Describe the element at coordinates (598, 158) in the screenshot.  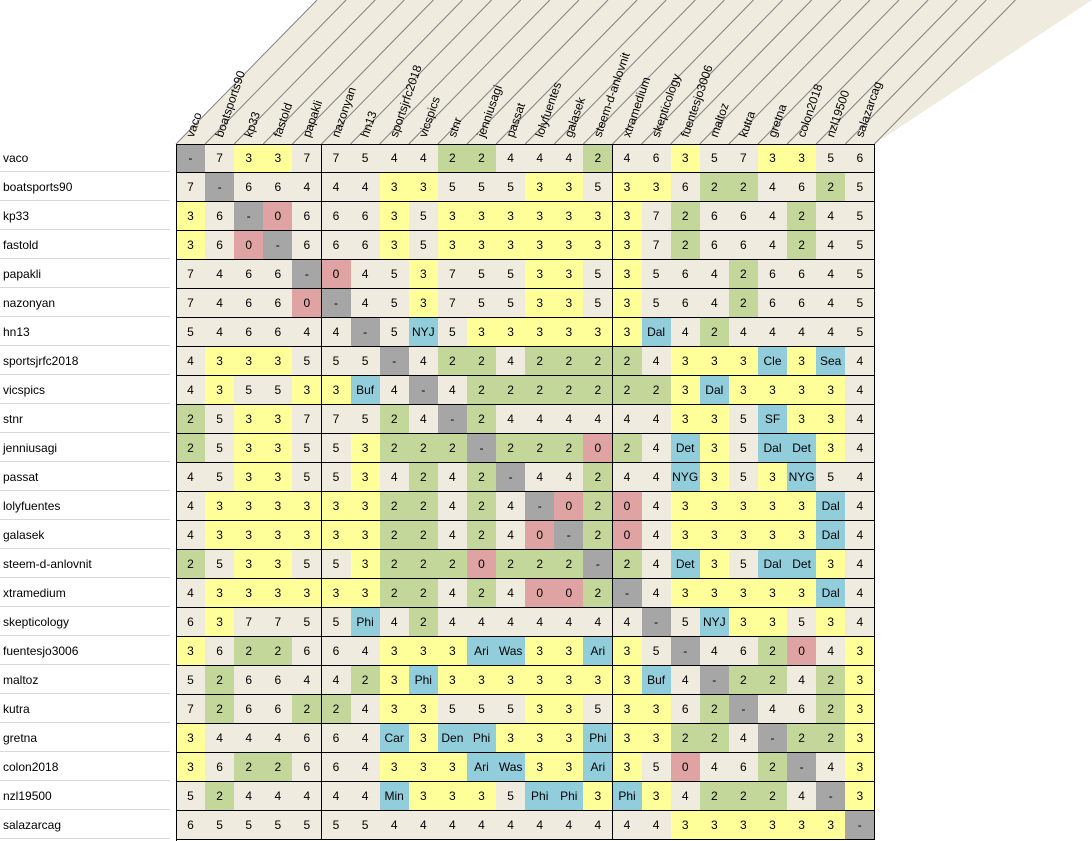
I see `cell-vaco-steem-d-anlovnit: 2` at that location.